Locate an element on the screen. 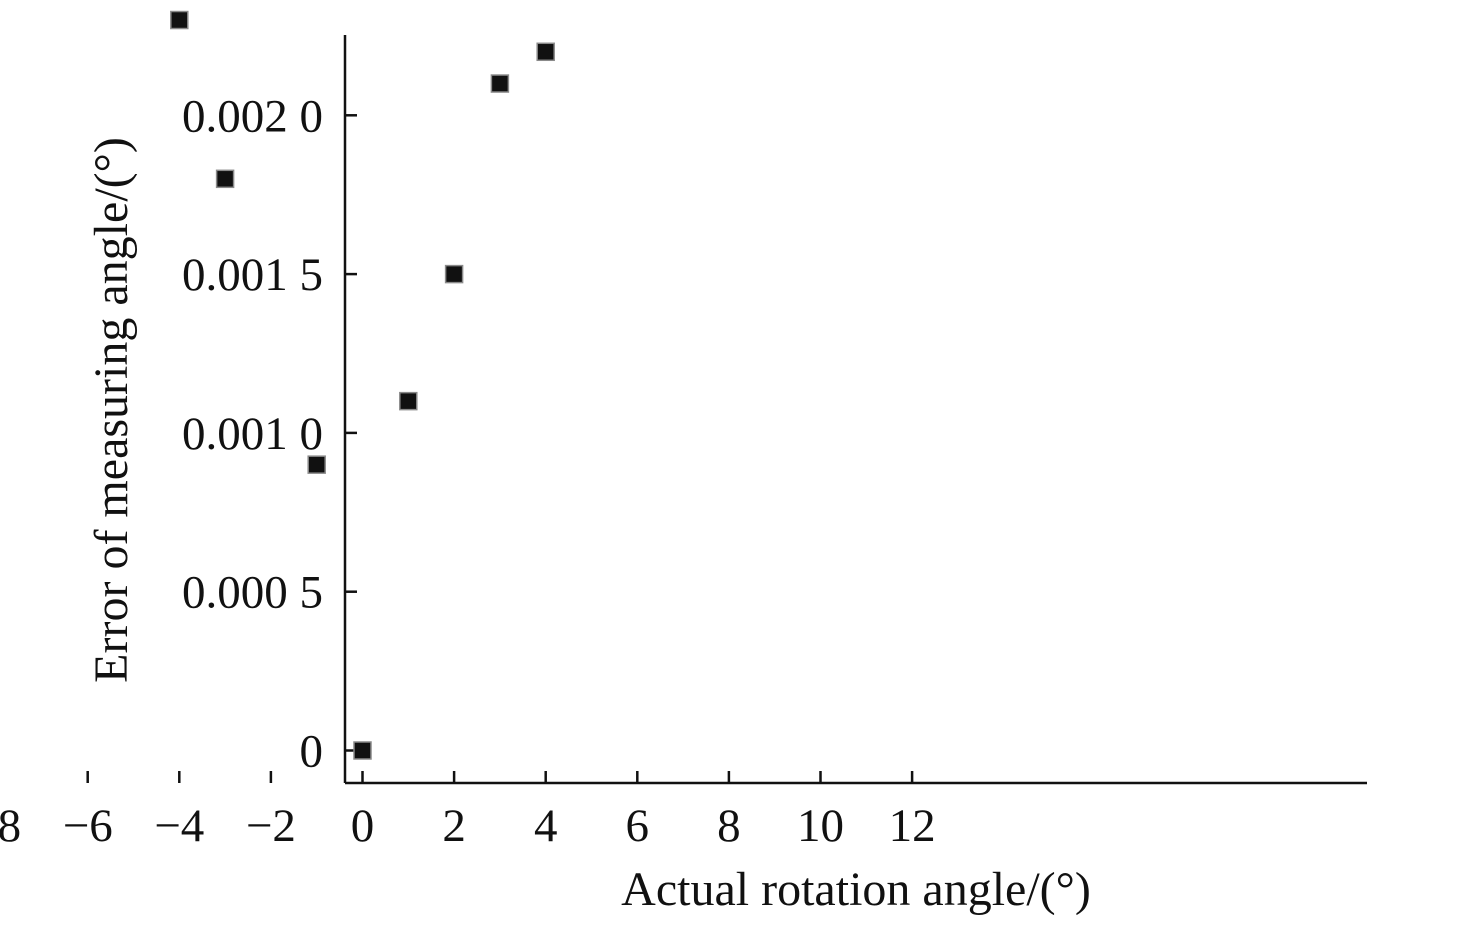  y-axis-title: Error of measuring angle/(°) is located at coordinates (111, 410).